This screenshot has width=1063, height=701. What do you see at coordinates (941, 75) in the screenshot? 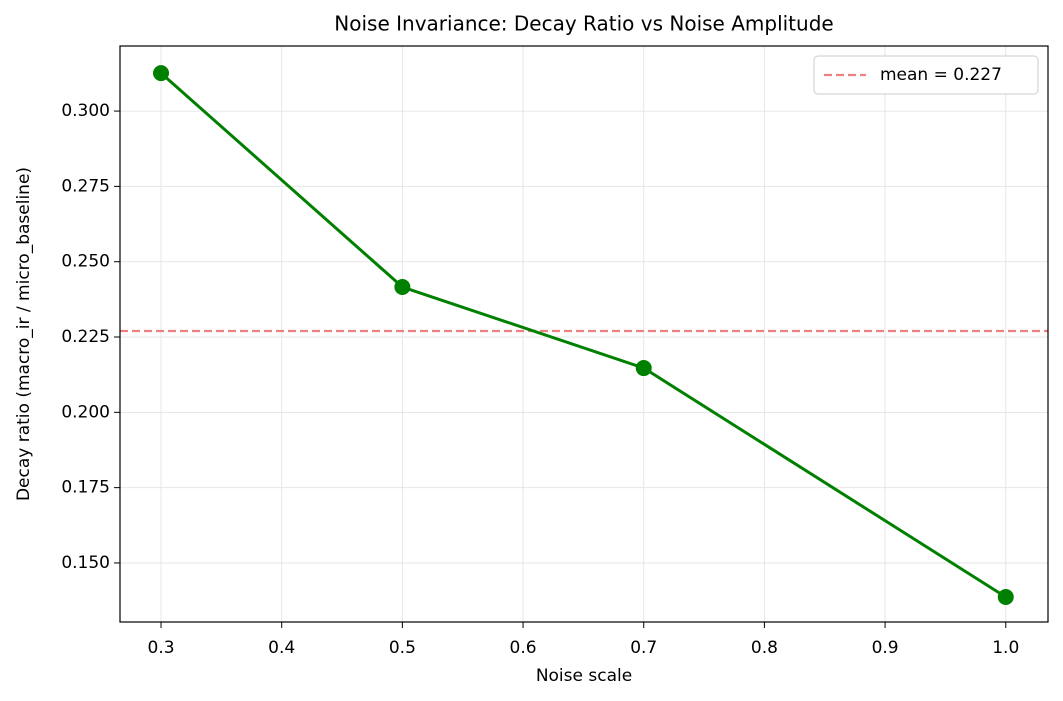
I see `legend-label: mean = 0.227` at bounding box center [941, 75].